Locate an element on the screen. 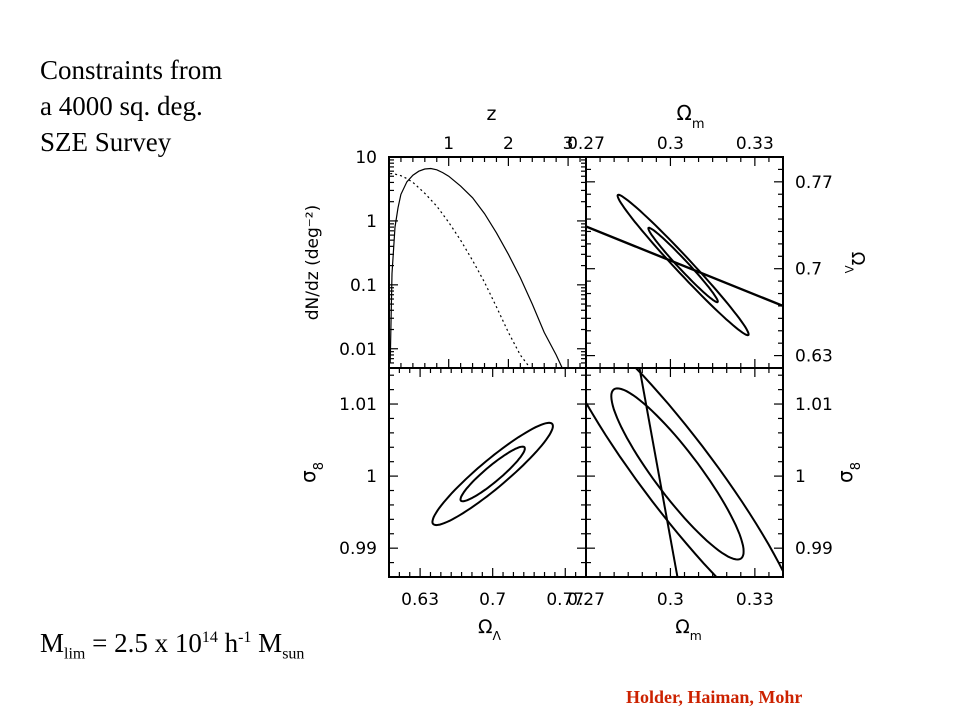 This screenshot has height=720, width=960. z-tick-label: 1 is located at coordinates (448, 144).